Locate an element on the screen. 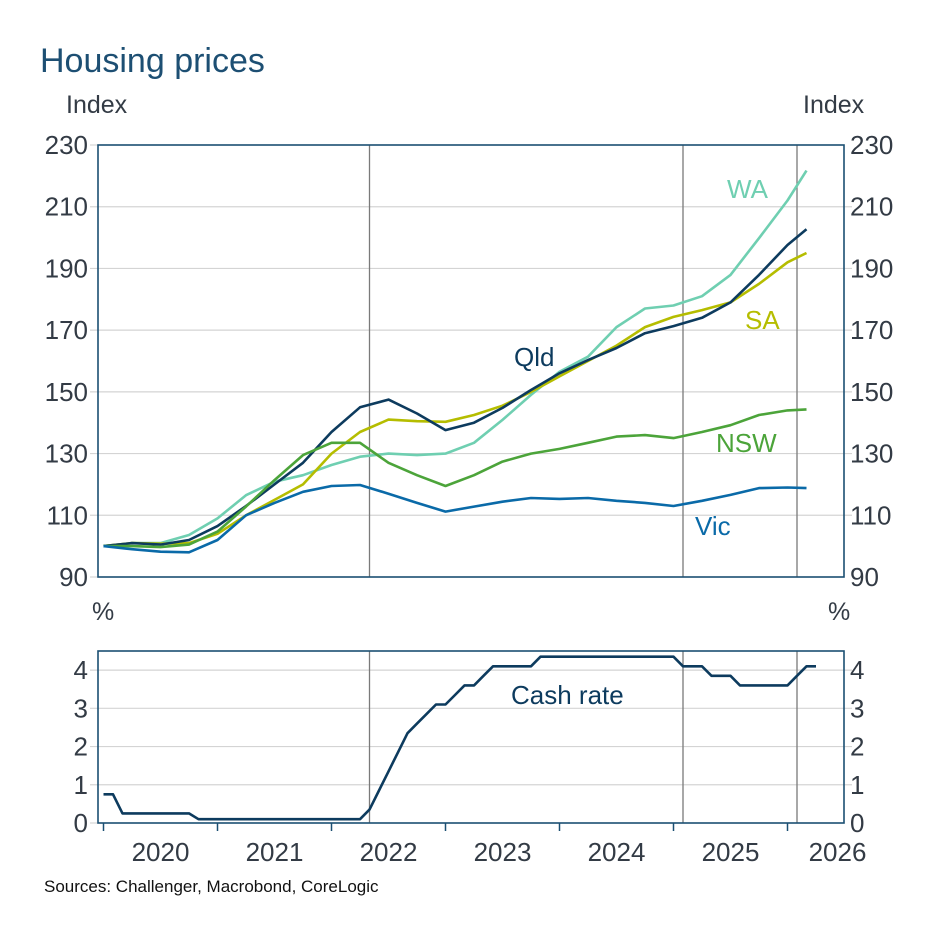 The image size is (943, 943). y-tick-label-right: 170 is located at coordinates (871, 330).